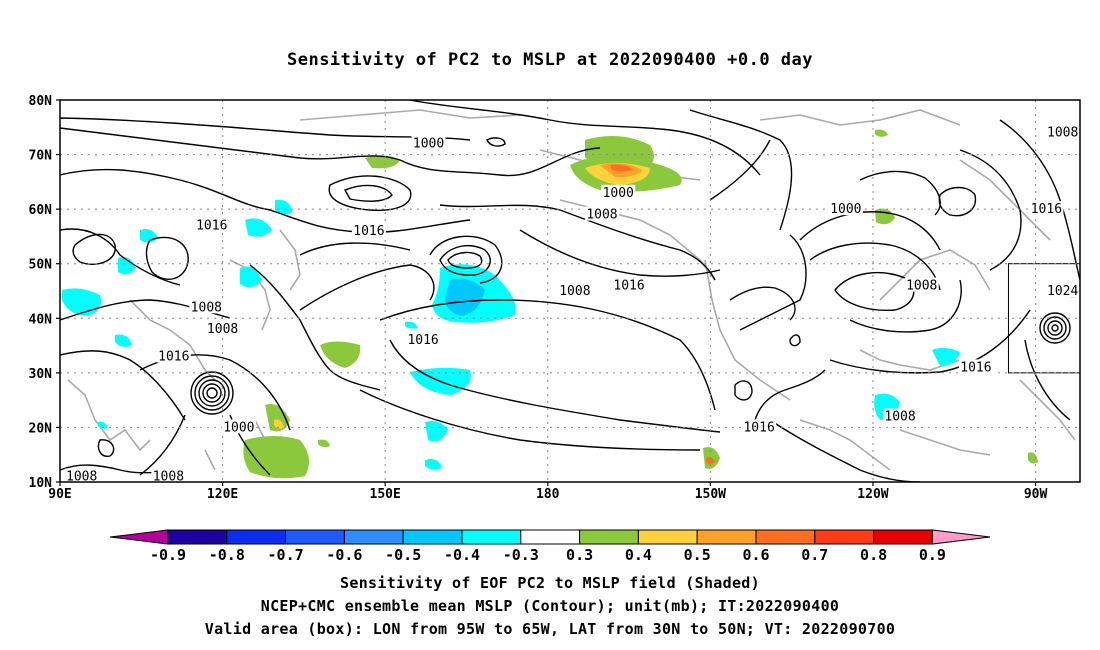 Image resolution: width=1100 pixels, height=650 pixels. Describe the element at coordinates (638, 555) in the screenshot. I see `colorbar-tick-label: 0.4` at that location.